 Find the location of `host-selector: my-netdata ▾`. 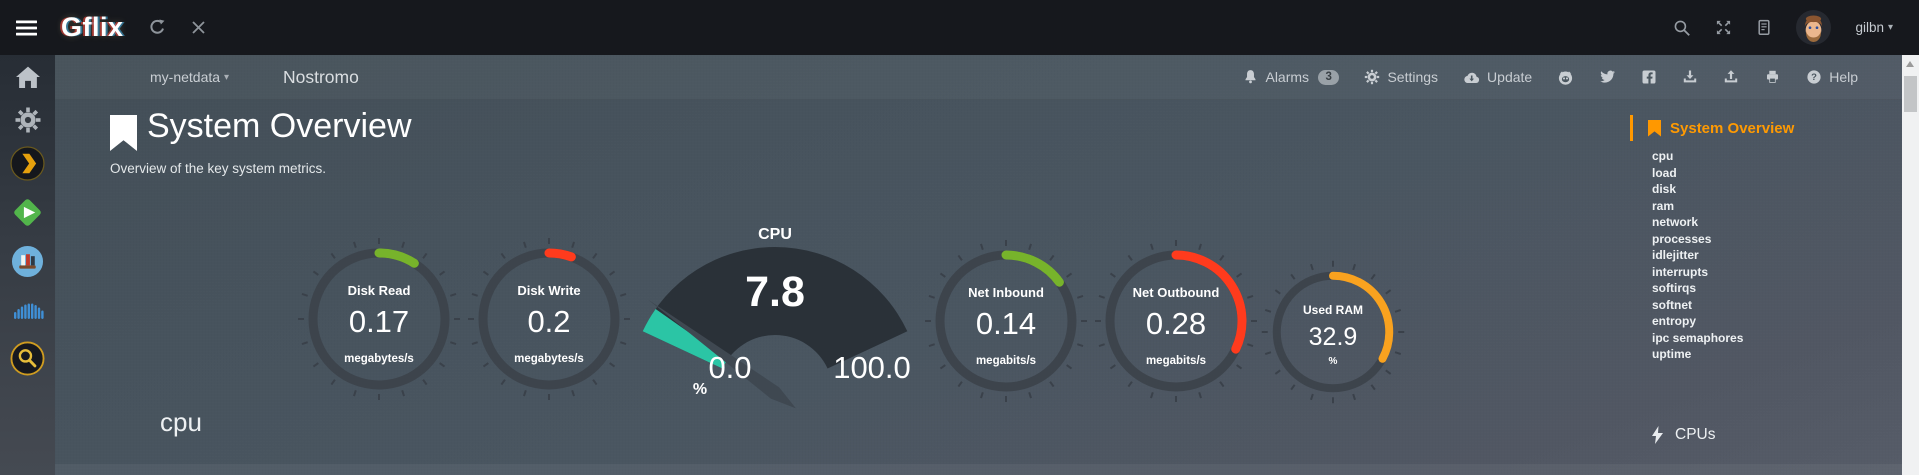

host-selector: my-netdata ▾ is located at coordinates (189, 77).